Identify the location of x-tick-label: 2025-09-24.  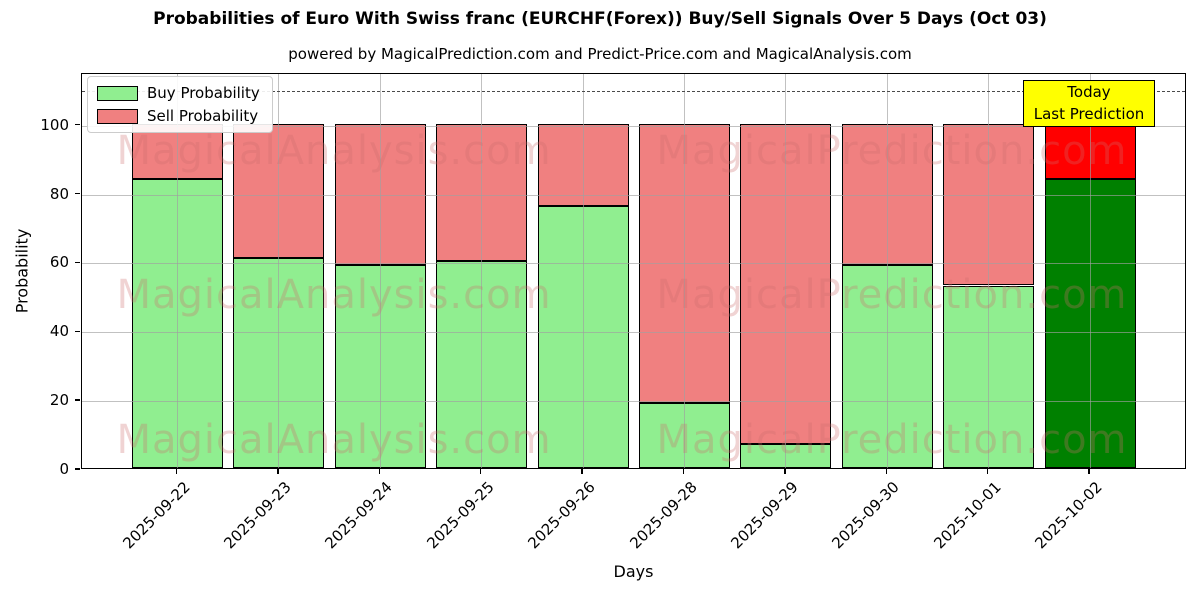
(359, 515).